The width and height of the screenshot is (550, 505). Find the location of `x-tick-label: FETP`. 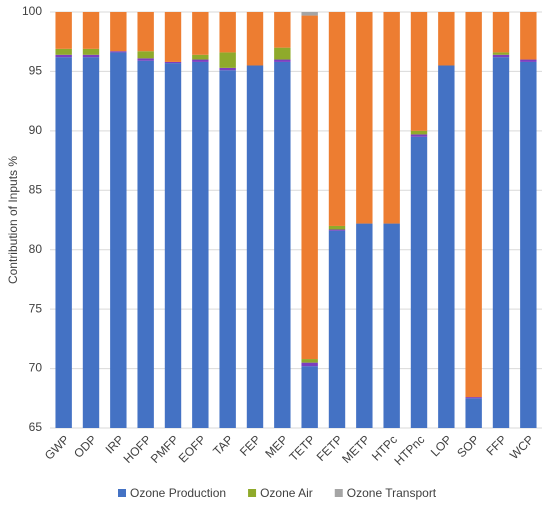

x-tick-label: FETP is located at coordinates (330, 448).